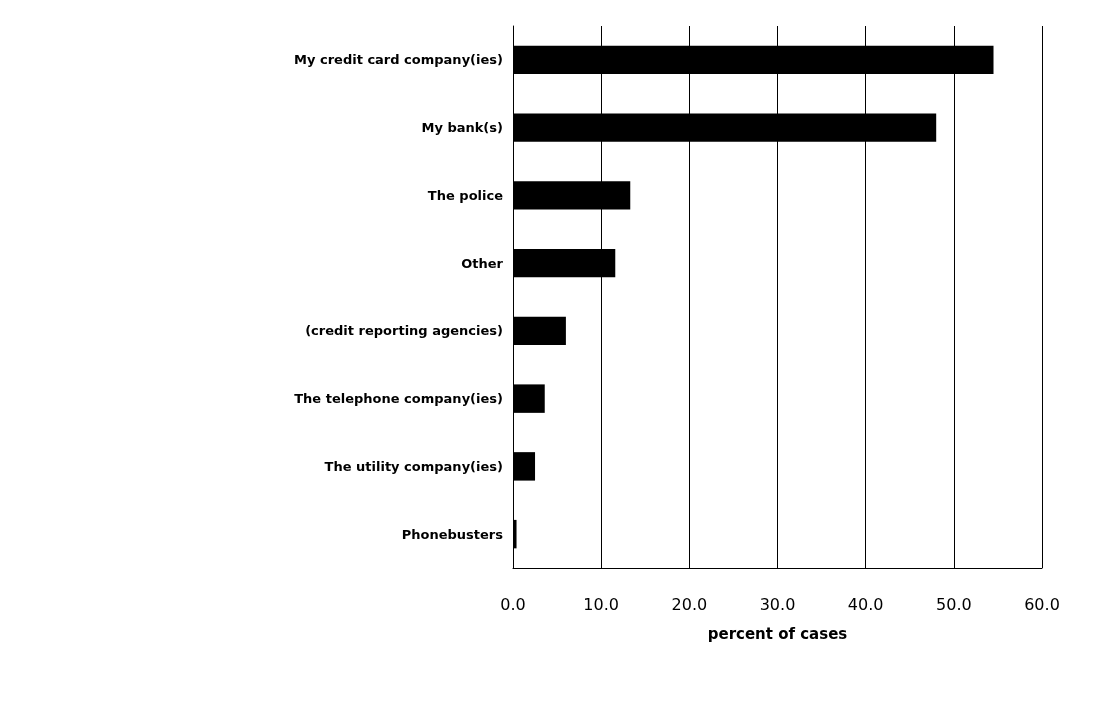 The image size is (1098, 701). Describe the element at coordinates (954, 604) in the screenshot. I see `x-tick-label: 50.0` at that location.